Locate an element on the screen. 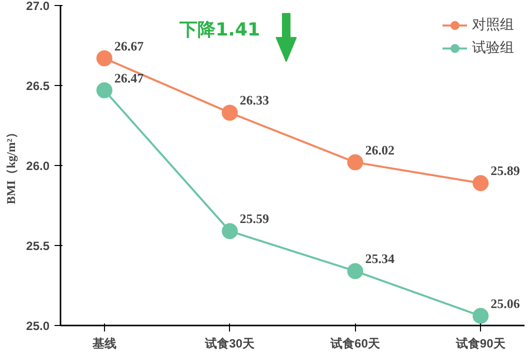  x-tick-label: 基线 is located at coordinates (103, 343).